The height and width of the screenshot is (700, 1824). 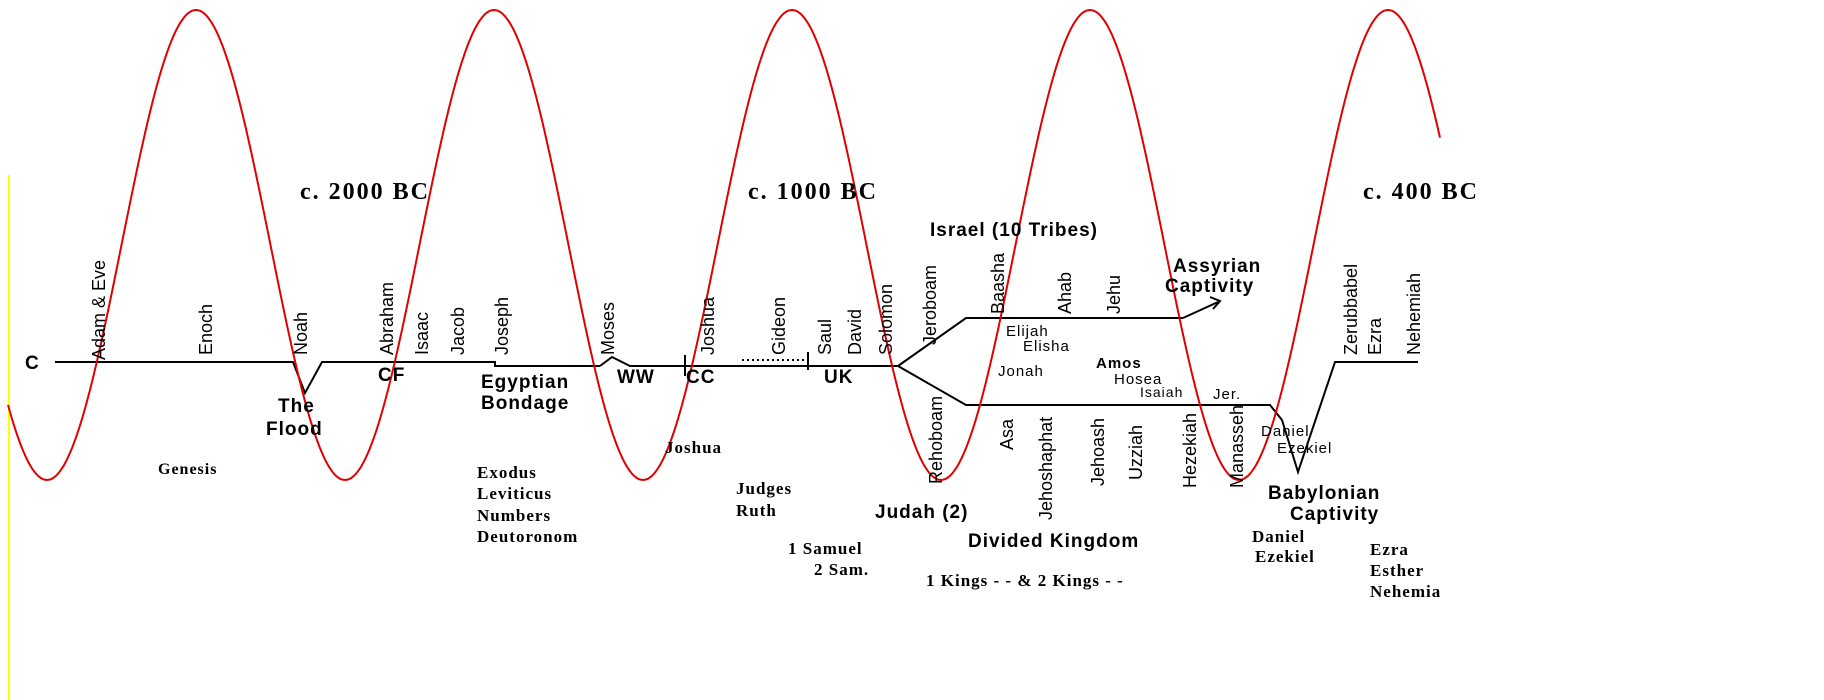 I want to click on label-divided-kingdom: Divided Kingdom, so click(x=1053, y=541).